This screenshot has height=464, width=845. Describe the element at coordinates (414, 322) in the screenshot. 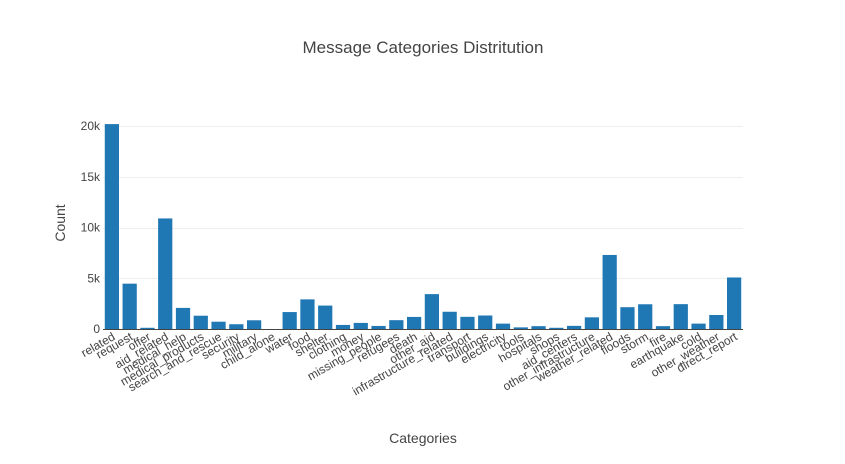

I see `bar-death` at that location.